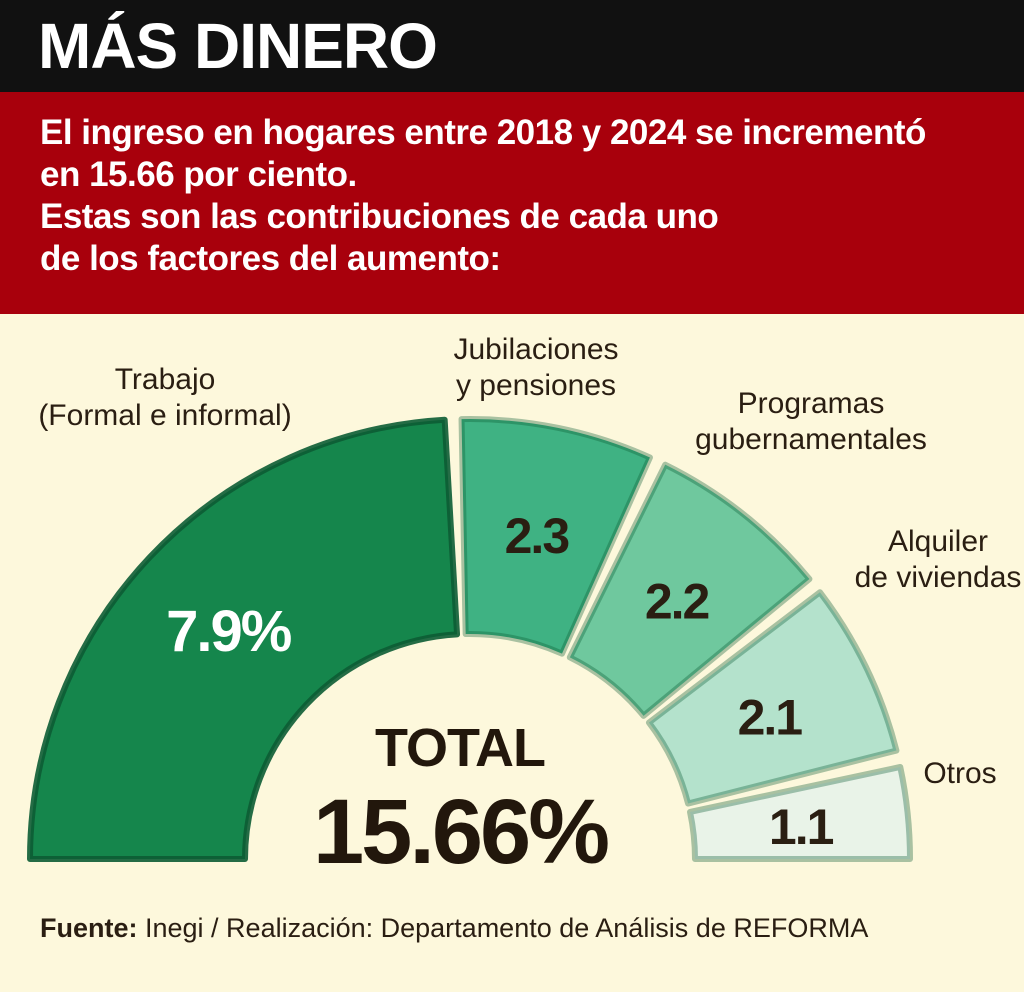 The width and height of the screenshot is (1024, 992). I want to click on slice-jubilaciones, so click(555, 536).